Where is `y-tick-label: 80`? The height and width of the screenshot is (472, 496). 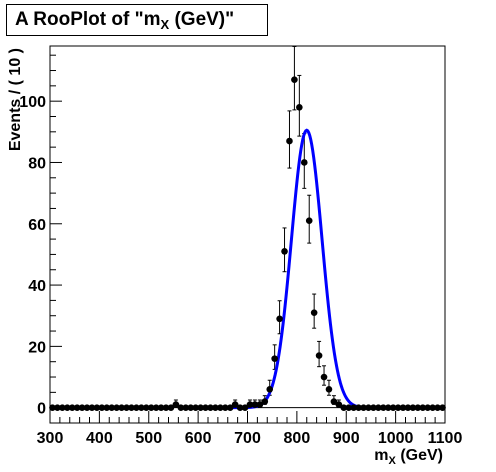
y-tick-label: 80 is located at coordinates (37, 163).